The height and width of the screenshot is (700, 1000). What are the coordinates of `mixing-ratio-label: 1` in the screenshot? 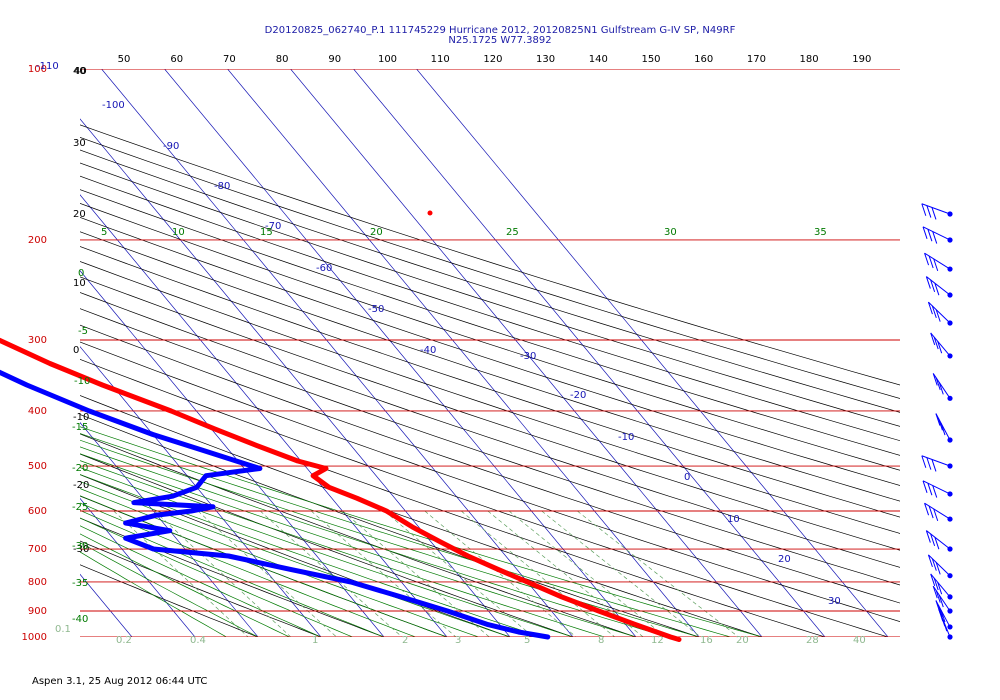 It's located at (315, 640).